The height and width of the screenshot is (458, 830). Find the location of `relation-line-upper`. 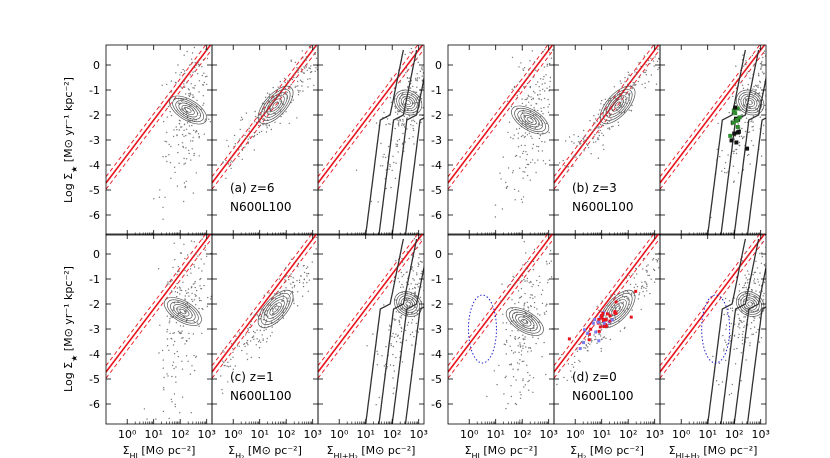

relation-line-upper is located at coordinates (604, 111).